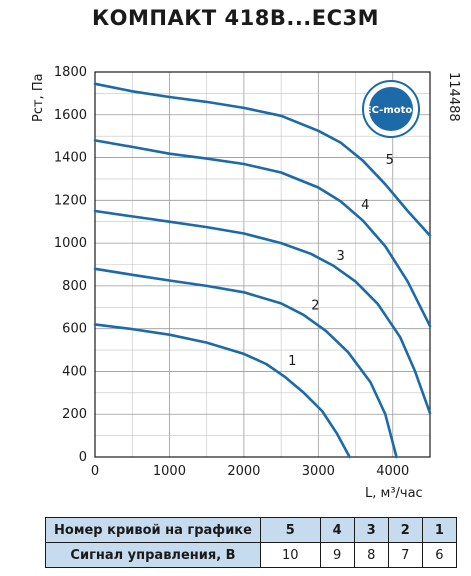  What do you see at coordinates (70, 200) in the screenshot?
I see `y-tick-label: 1200` at bounding box center [70, 200].